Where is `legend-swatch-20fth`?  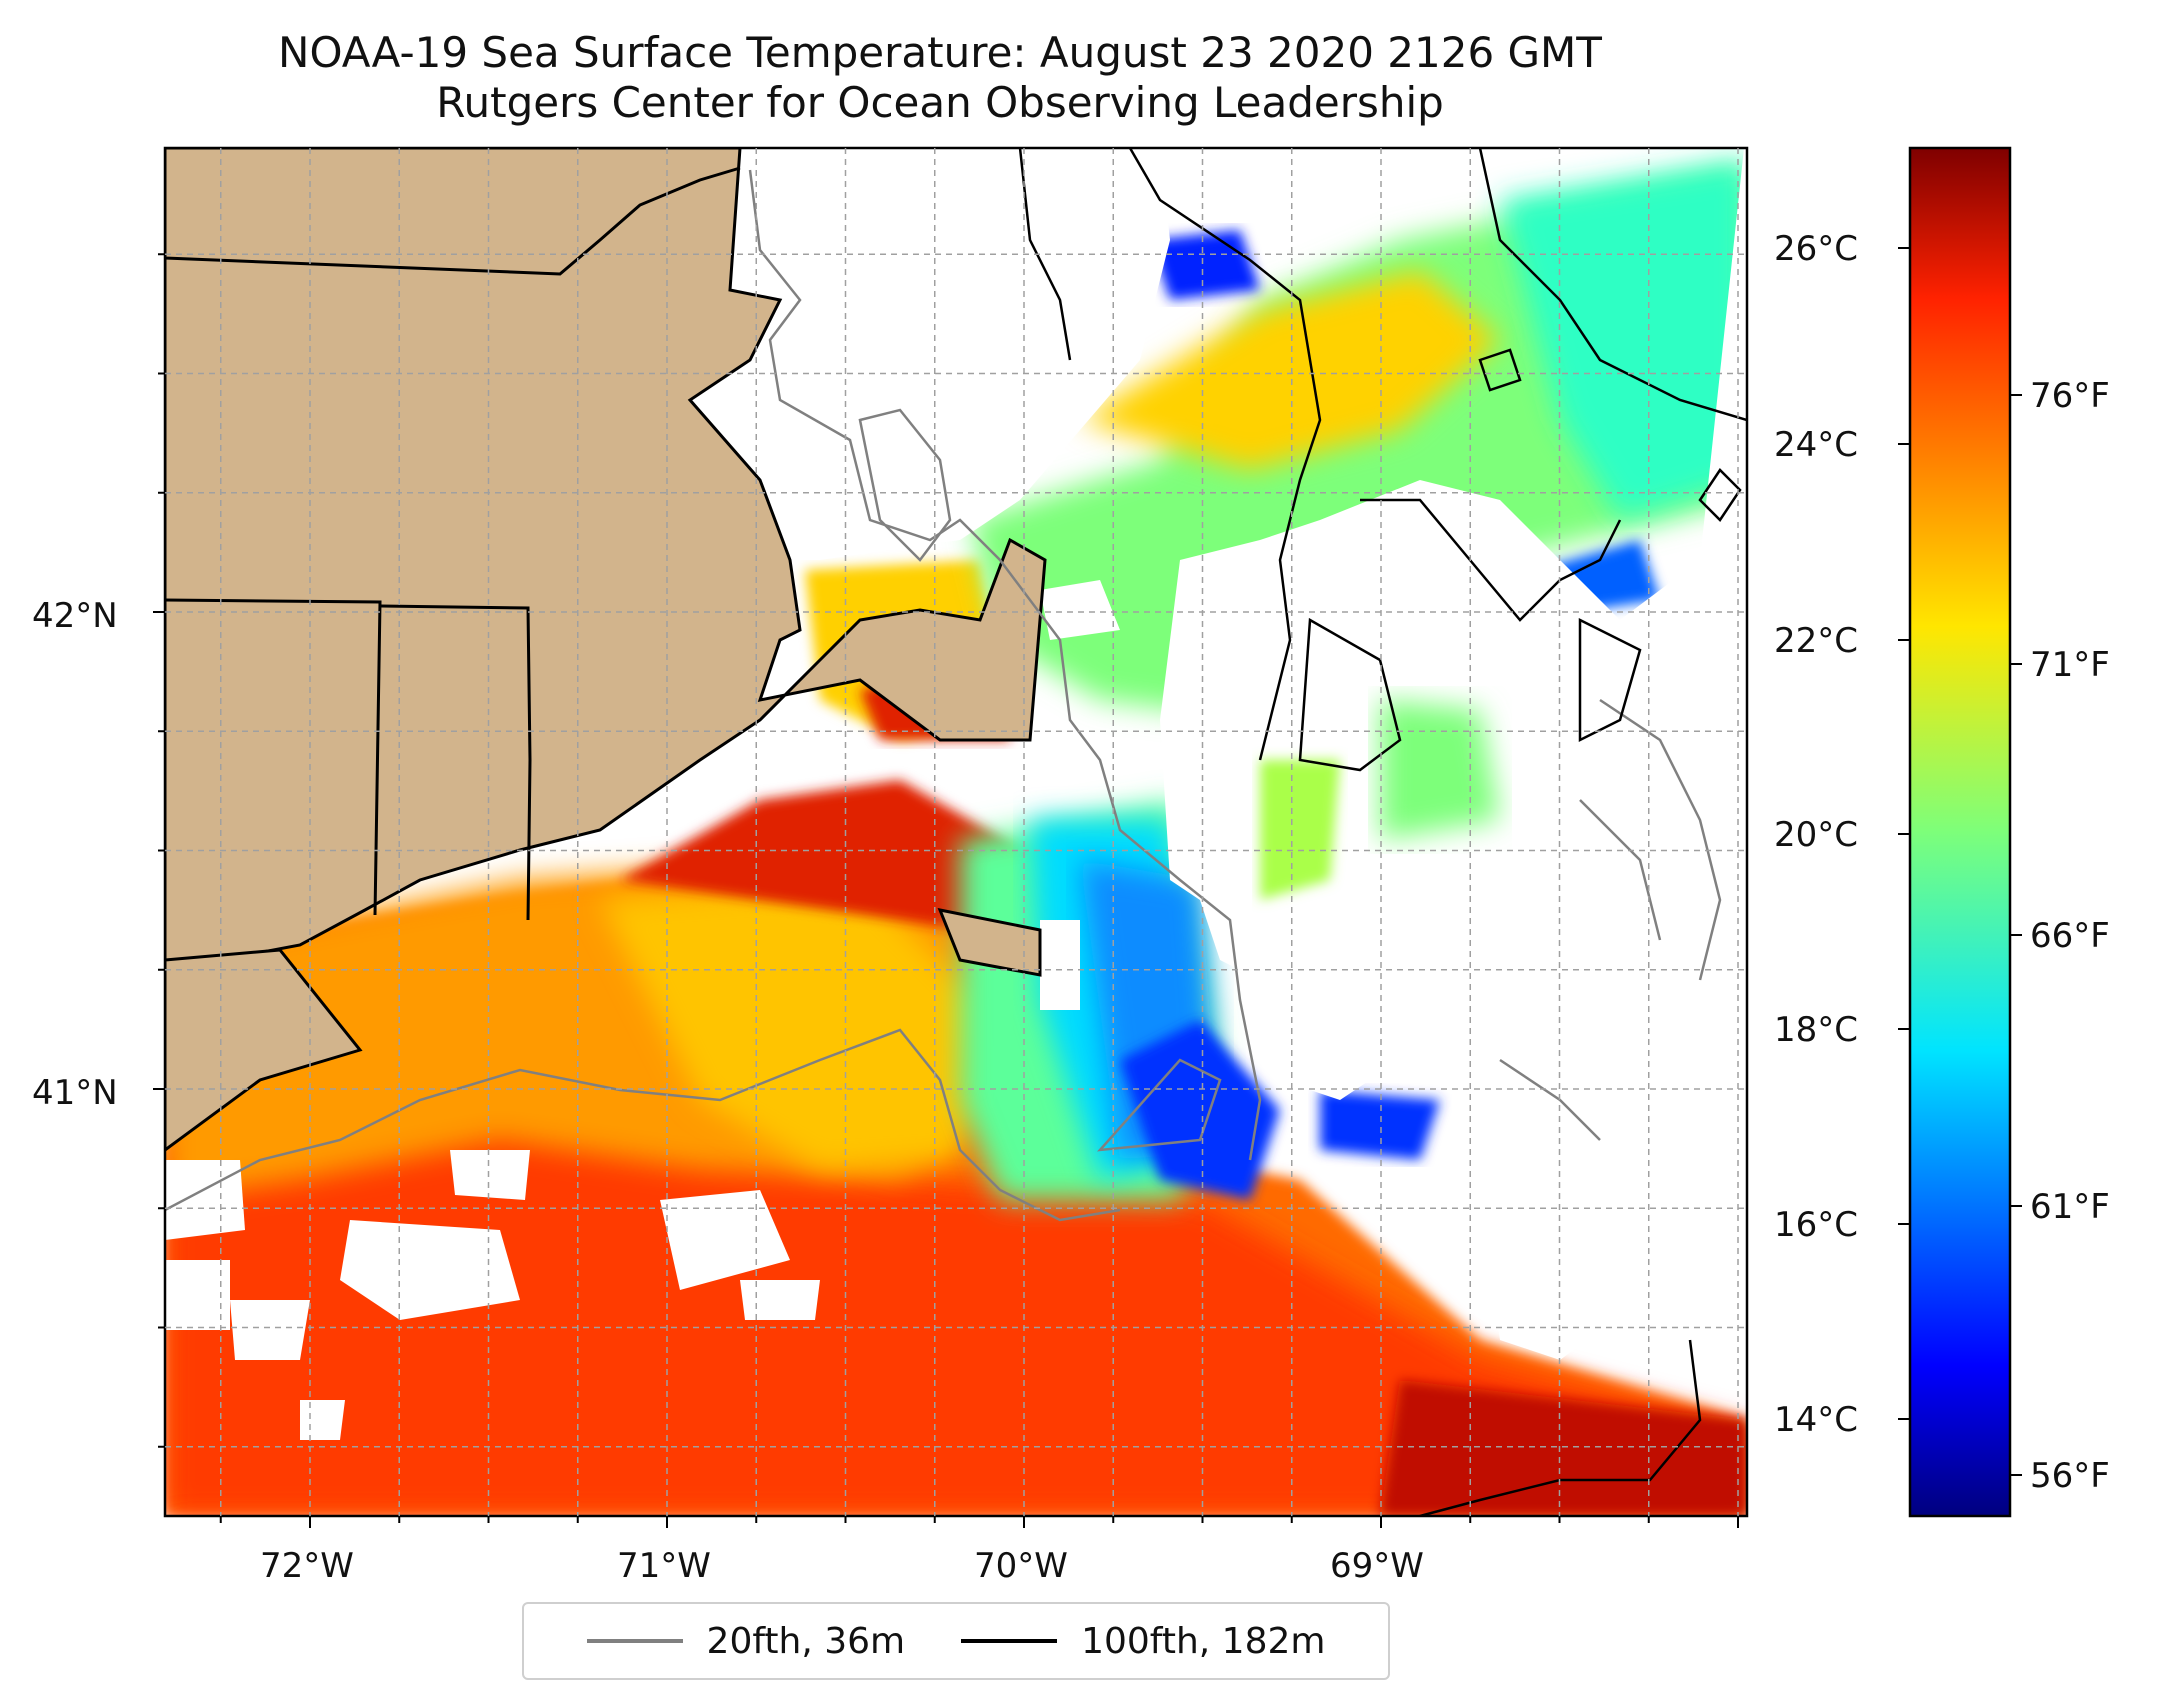 legend-swatch-20fth is located at coordinates (634, 1641).